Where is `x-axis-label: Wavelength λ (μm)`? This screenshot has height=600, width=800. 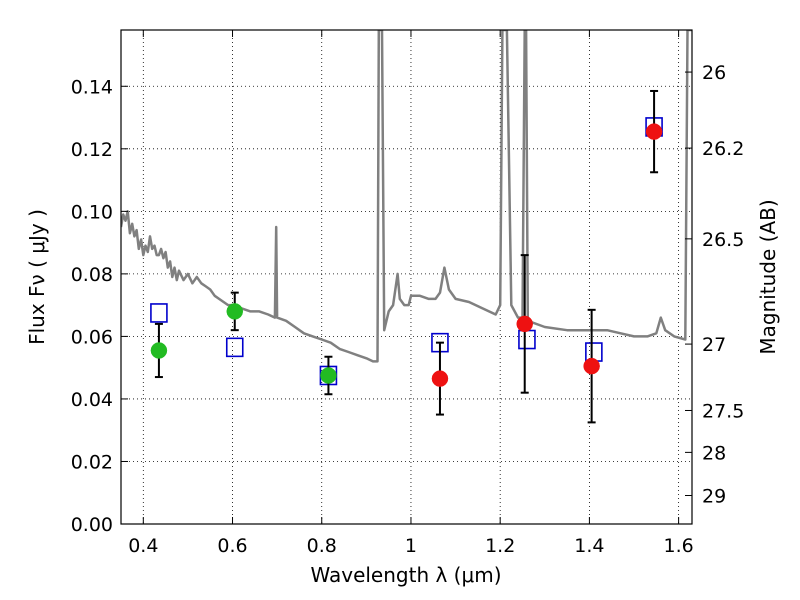 x-axis-label: Wavelength λ (μm) is located at coordinates (405, 575).